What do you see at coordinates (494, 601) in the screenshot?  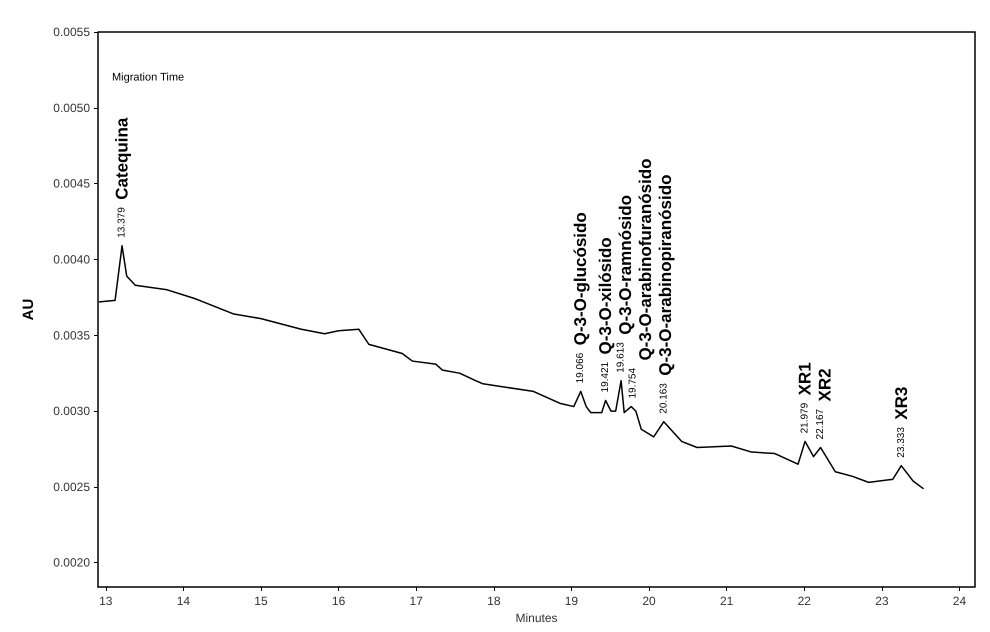 I see `x-tick-label: 18` at bounding box center [494, 601].